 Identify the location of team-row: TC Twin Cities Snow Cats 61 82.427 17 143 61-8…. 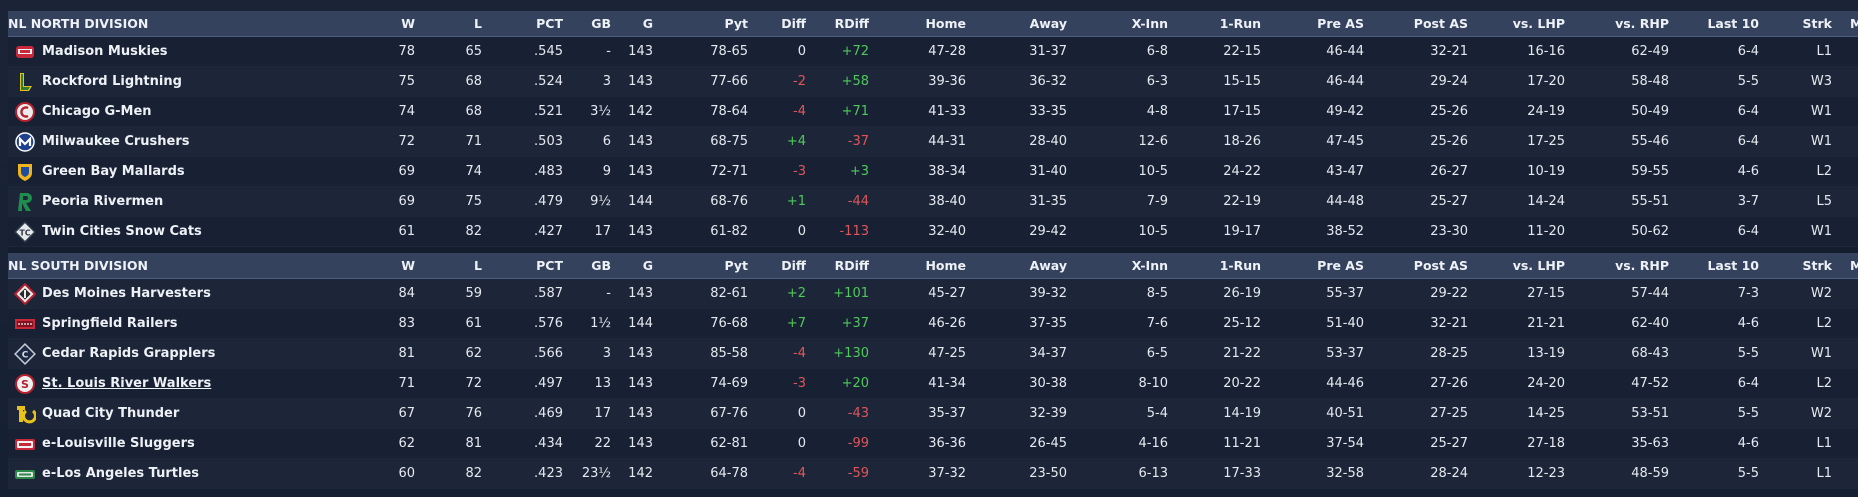
(933, 231).